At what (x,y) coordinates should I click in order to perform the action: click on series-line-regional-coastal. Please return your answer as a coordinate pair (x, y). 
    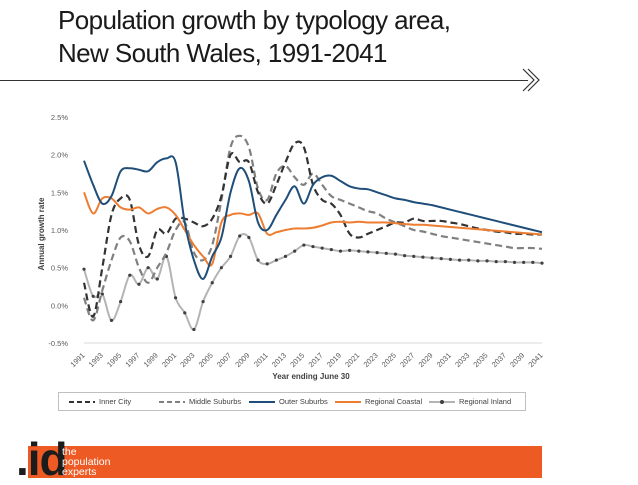
    Looking at the image, I should click on (313, 229).